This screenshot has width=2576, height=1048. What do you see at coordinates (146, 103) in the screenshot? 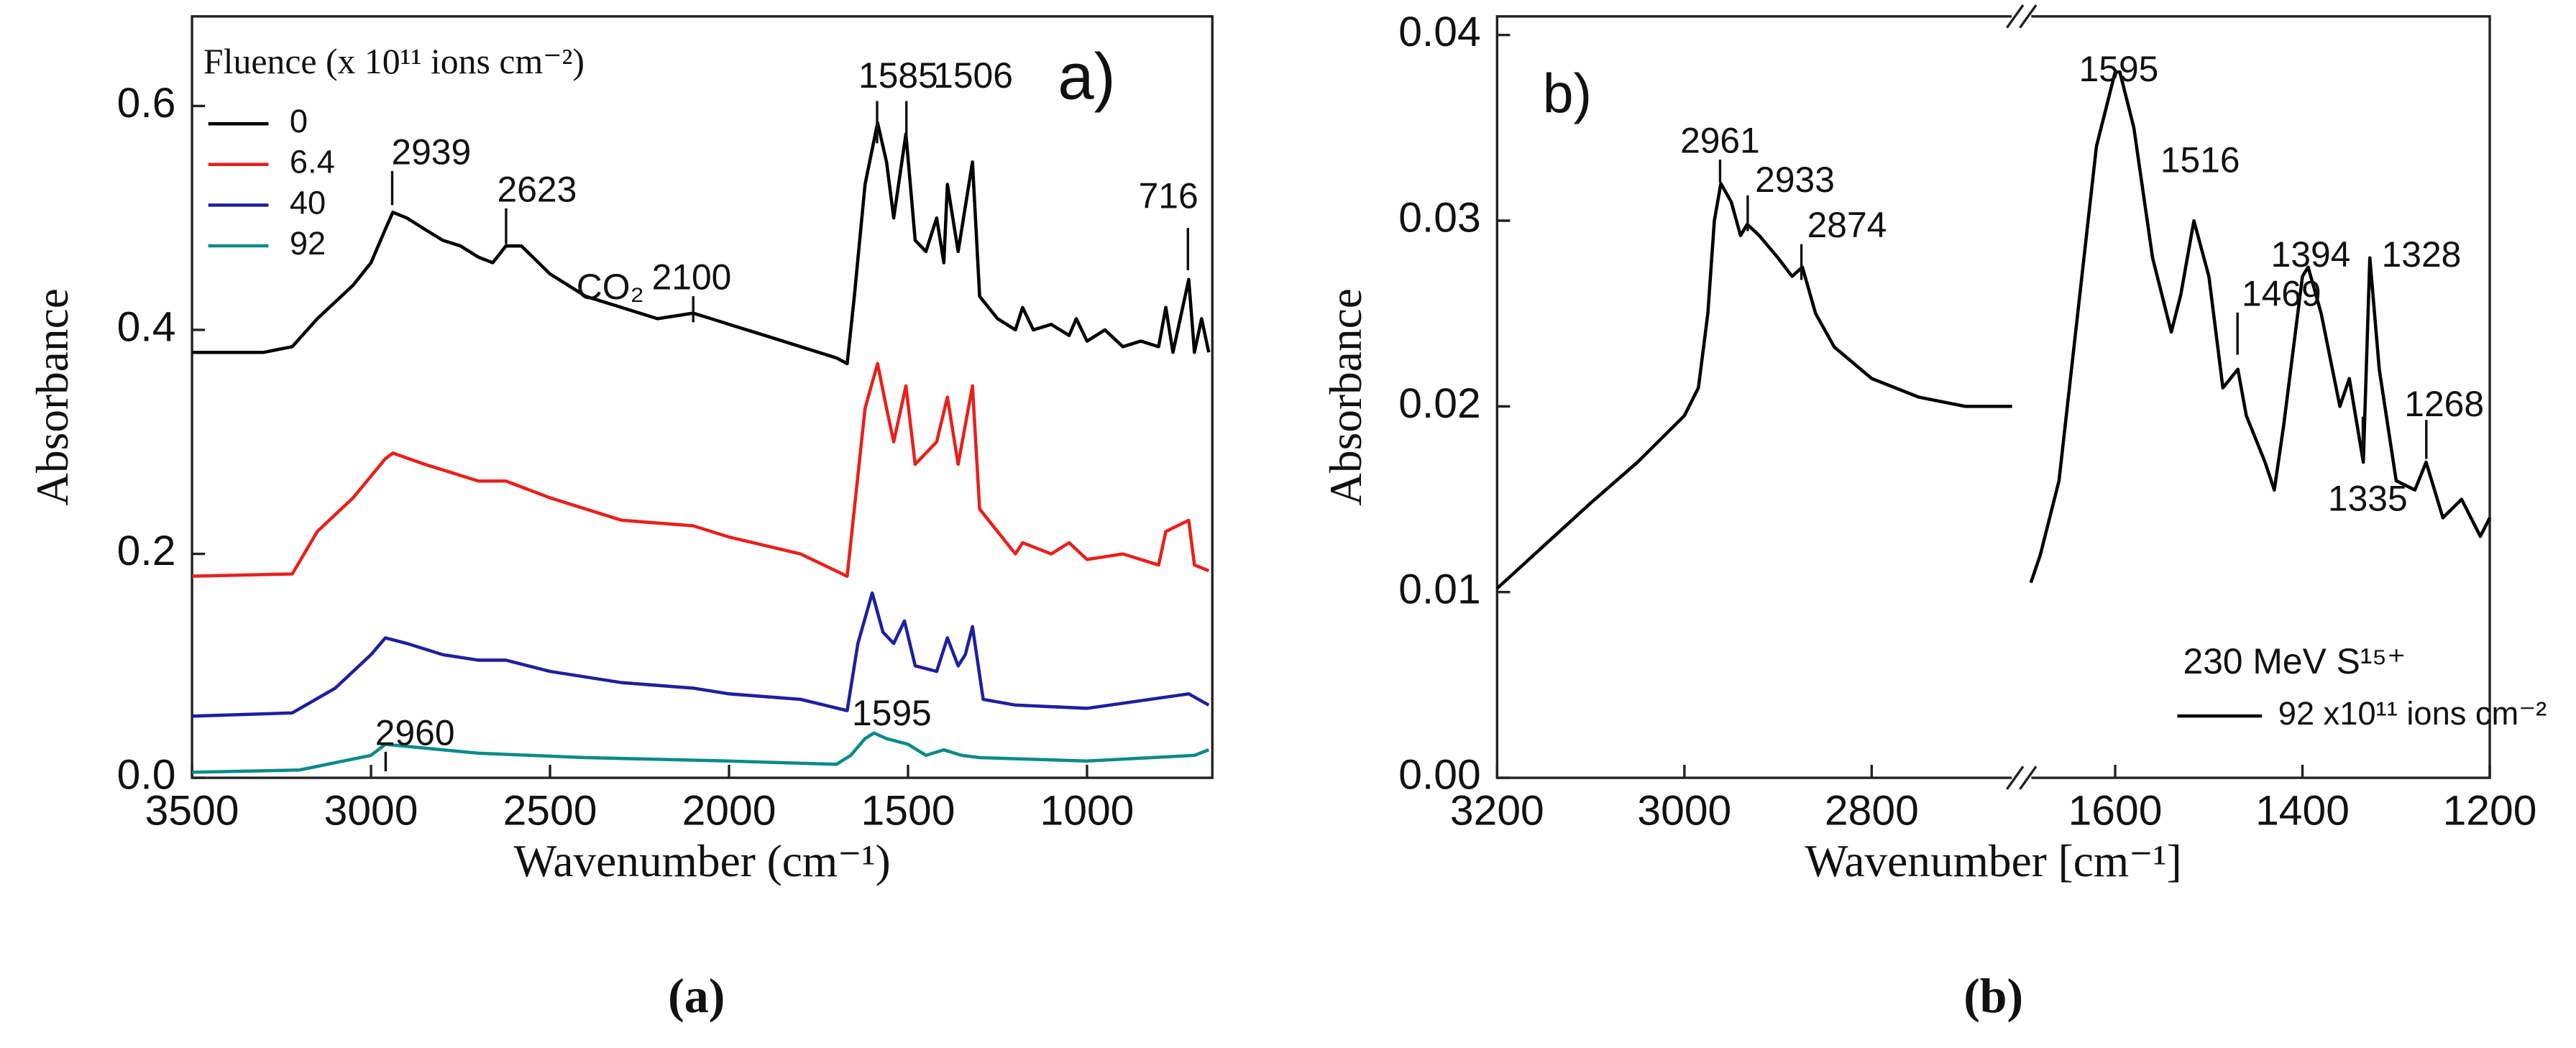
I see `y-tick-label: 0.6` at bounding box center [146, 103].